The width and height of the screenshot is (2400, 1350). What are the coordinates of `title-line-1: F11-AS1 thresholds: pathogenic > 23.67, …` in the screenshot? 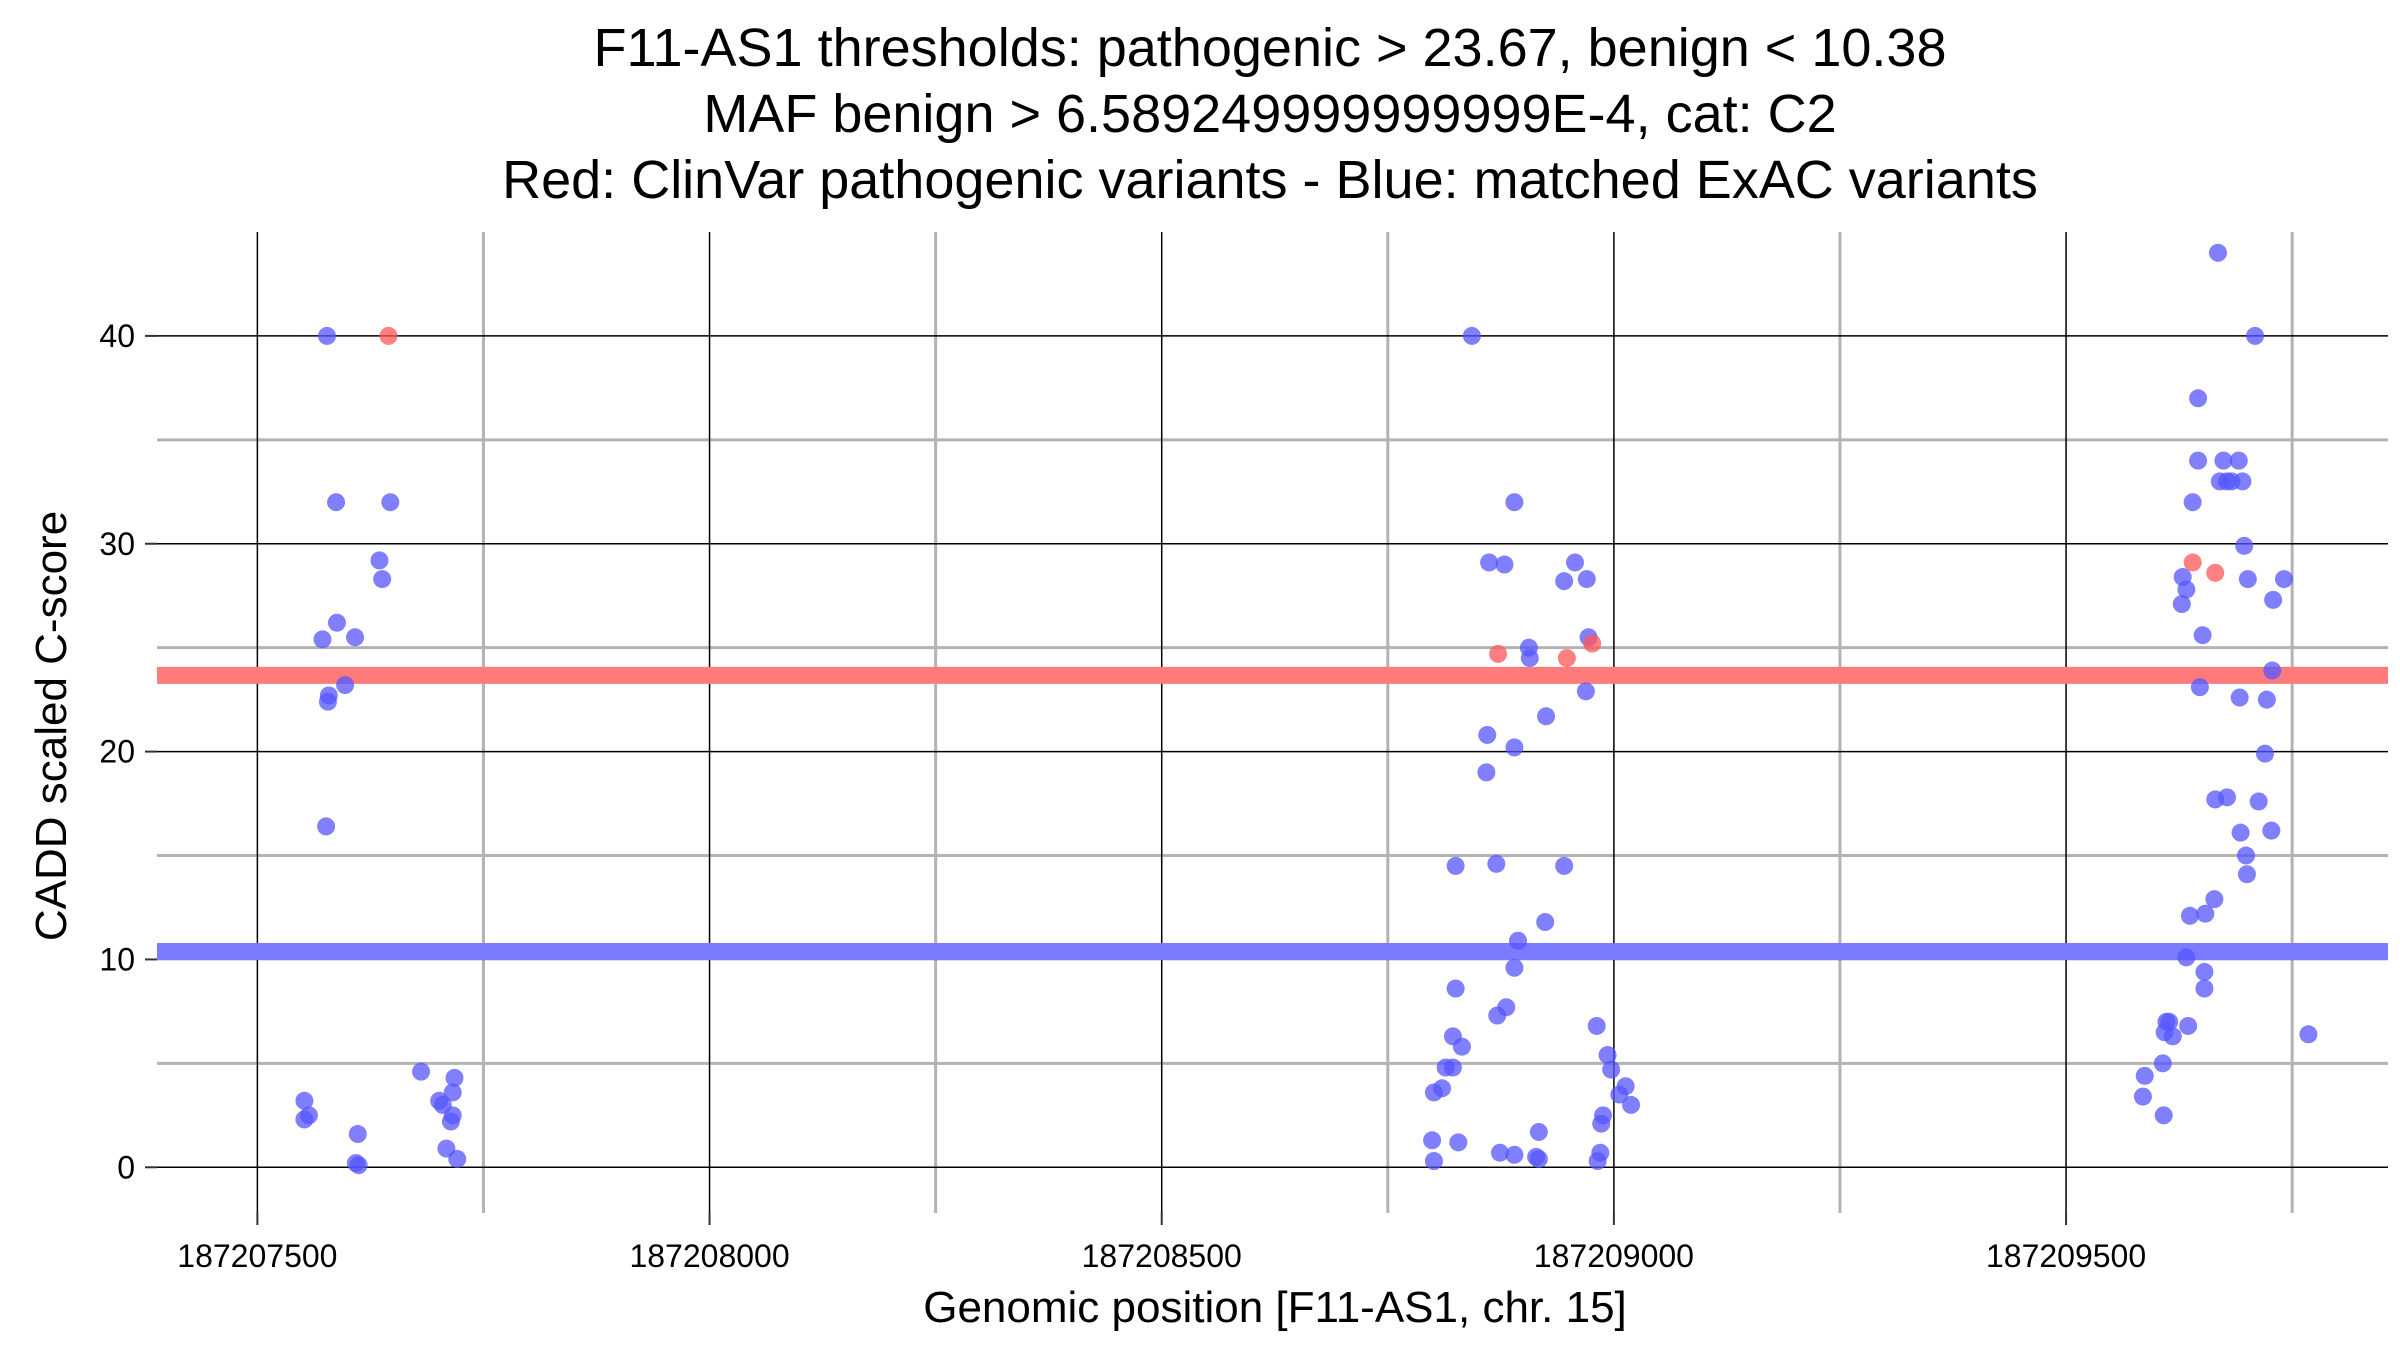 It's located at (1270, 48).